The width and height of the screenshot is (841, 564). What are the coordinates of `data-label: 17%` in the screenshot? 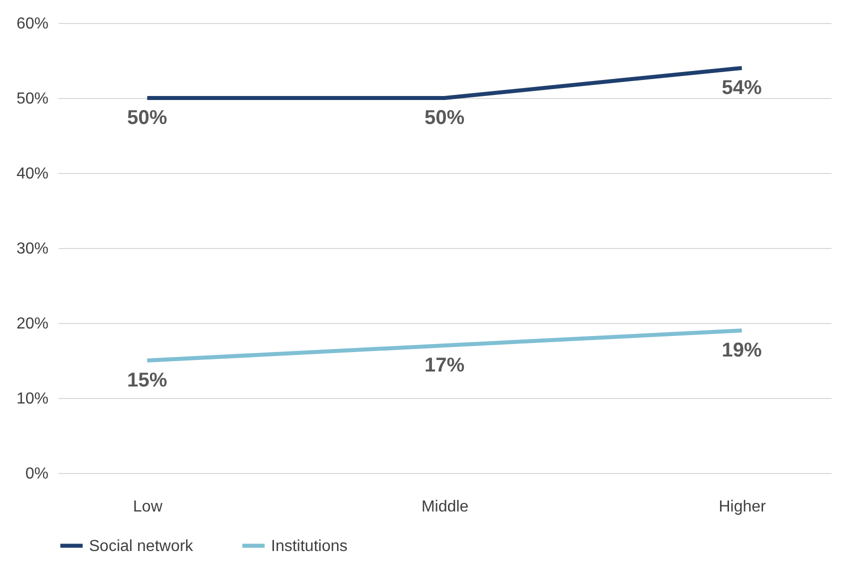 It's located at (444, 365).